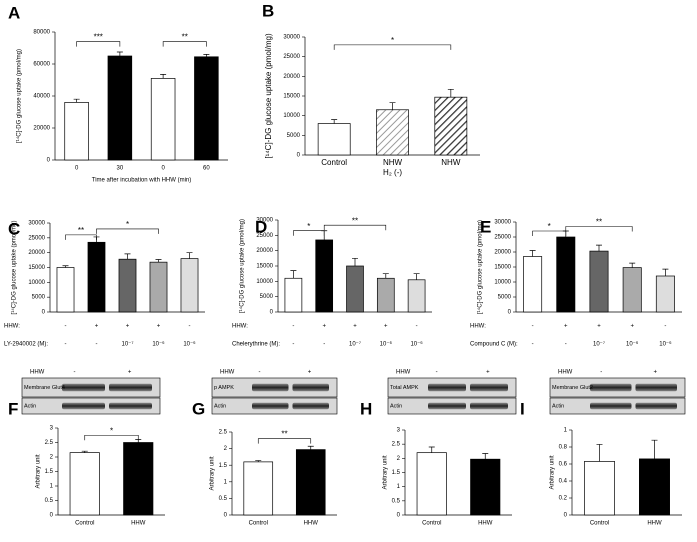 The height and width of the screenshot is (542, 697). I want to click on panel-letter: C, so click(14, 228).